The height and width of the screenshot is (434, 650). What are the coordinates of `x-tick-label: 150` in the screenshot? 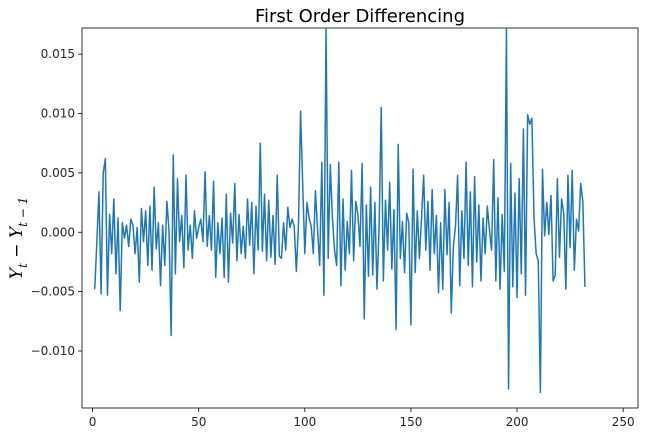 It's located at (410, 422).